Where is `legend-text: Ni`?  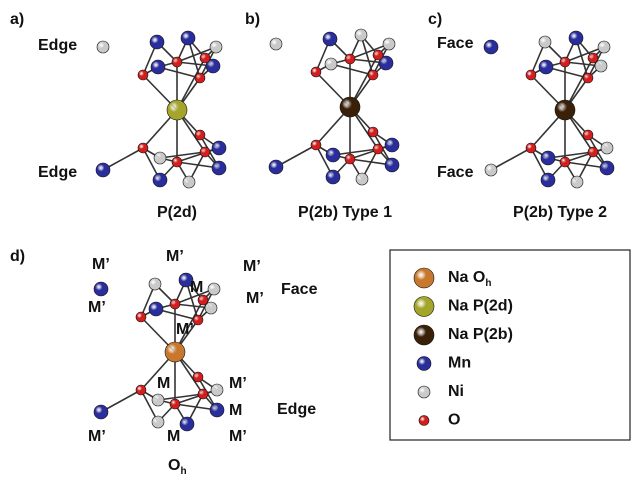
legend-text: Ni is located at coordinates (456, 391).